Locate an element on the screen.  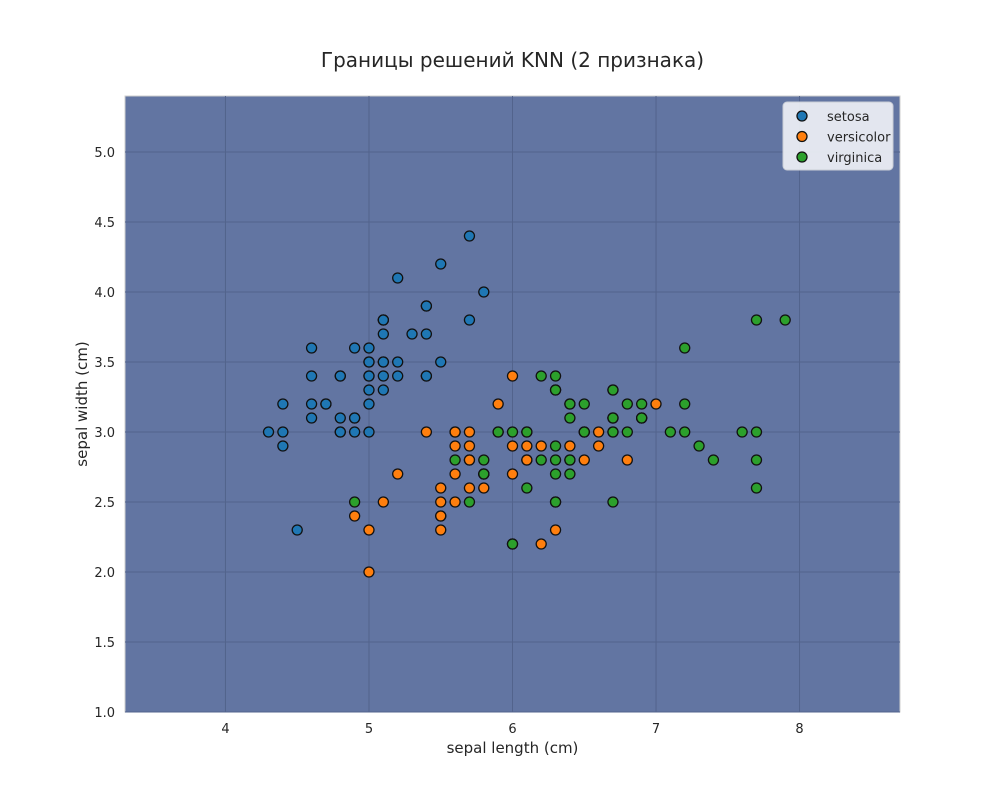
legend: setosa versicolor virginica is located at coordinates (838, 136).